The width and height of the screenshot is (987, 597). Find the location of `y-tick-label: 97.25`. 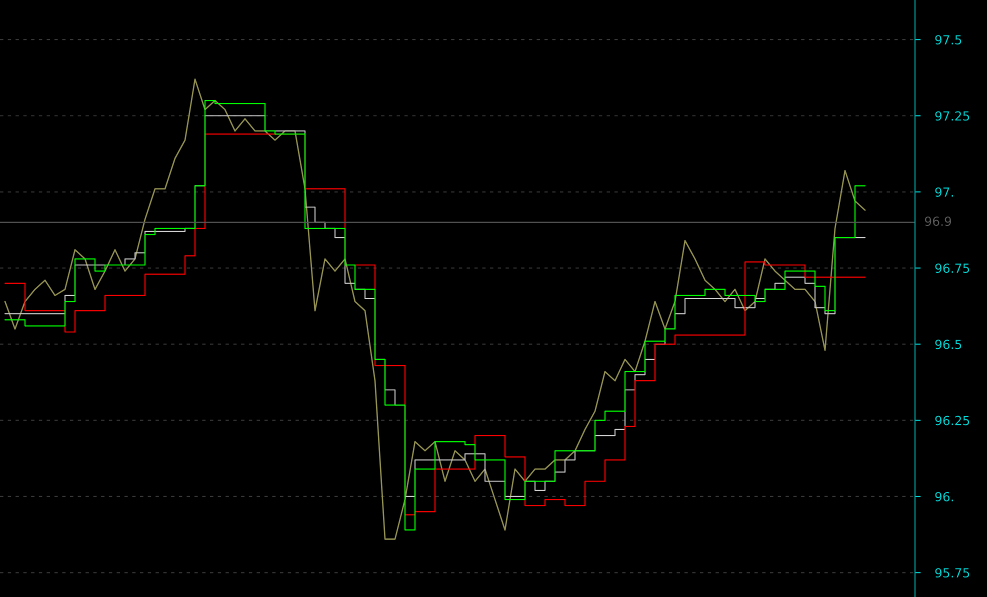

y-tick-label: 97.25 is located at coordinates (952, 116).